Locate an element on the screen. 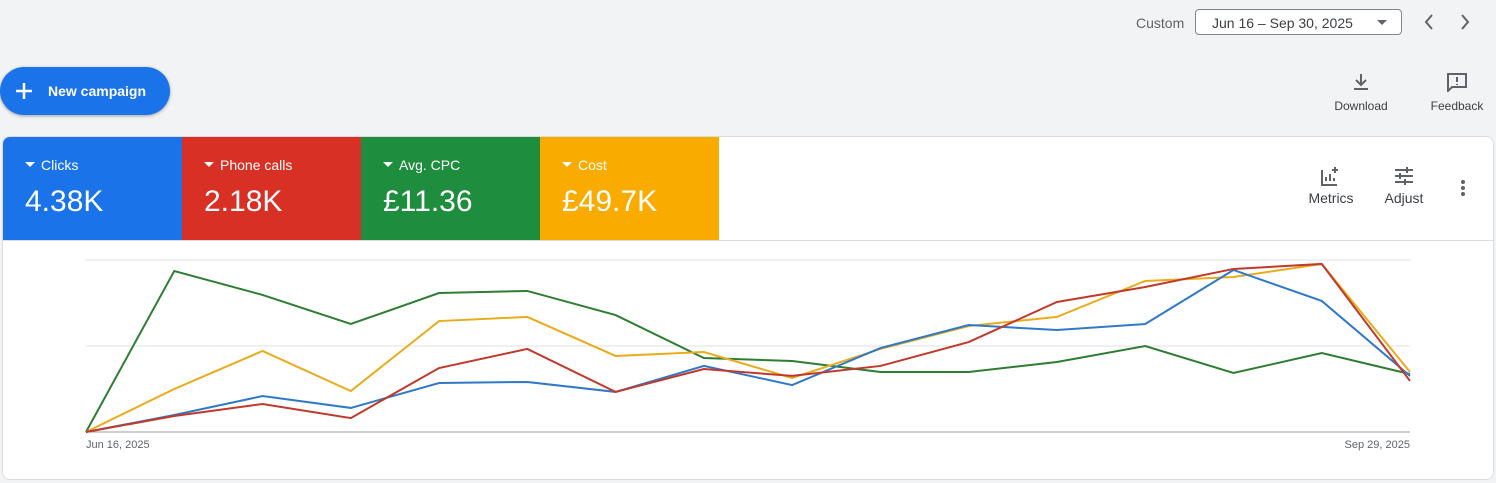 The height and width of the screenshot is (483, 1496). metric-total: £11.36 is located at coordinates (428, 201).